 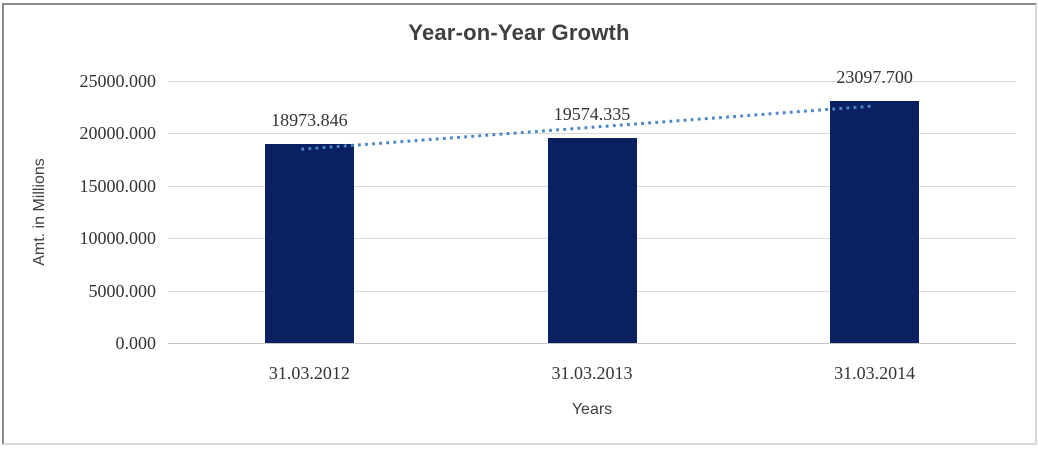 What do you see at coordinates (118, 81) in the screenshot?
I see `y-tick-label: 25000.000` at bounding box center [118, 81].